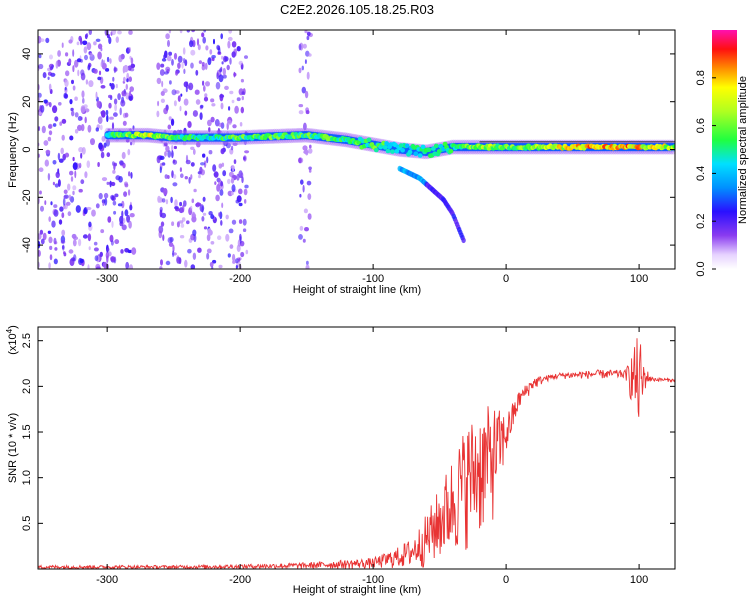 Image resolution: width=750 pixels, height=600 pixels. I want to click on y-tick-label: 0, so click(27, 149).